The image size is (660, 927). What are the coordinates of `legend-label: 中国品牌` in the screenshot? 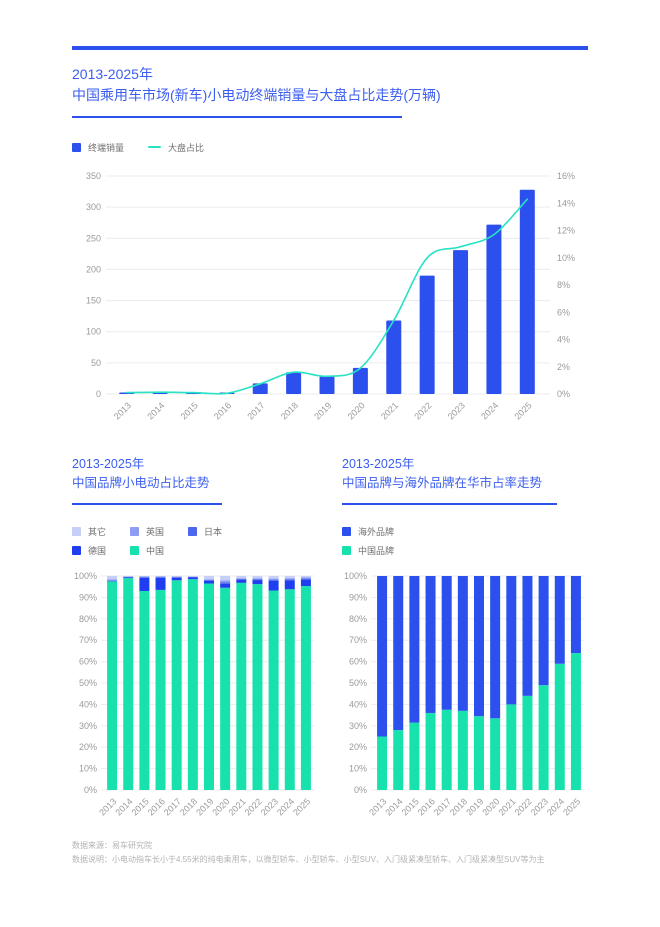 It's located at (376, 551).